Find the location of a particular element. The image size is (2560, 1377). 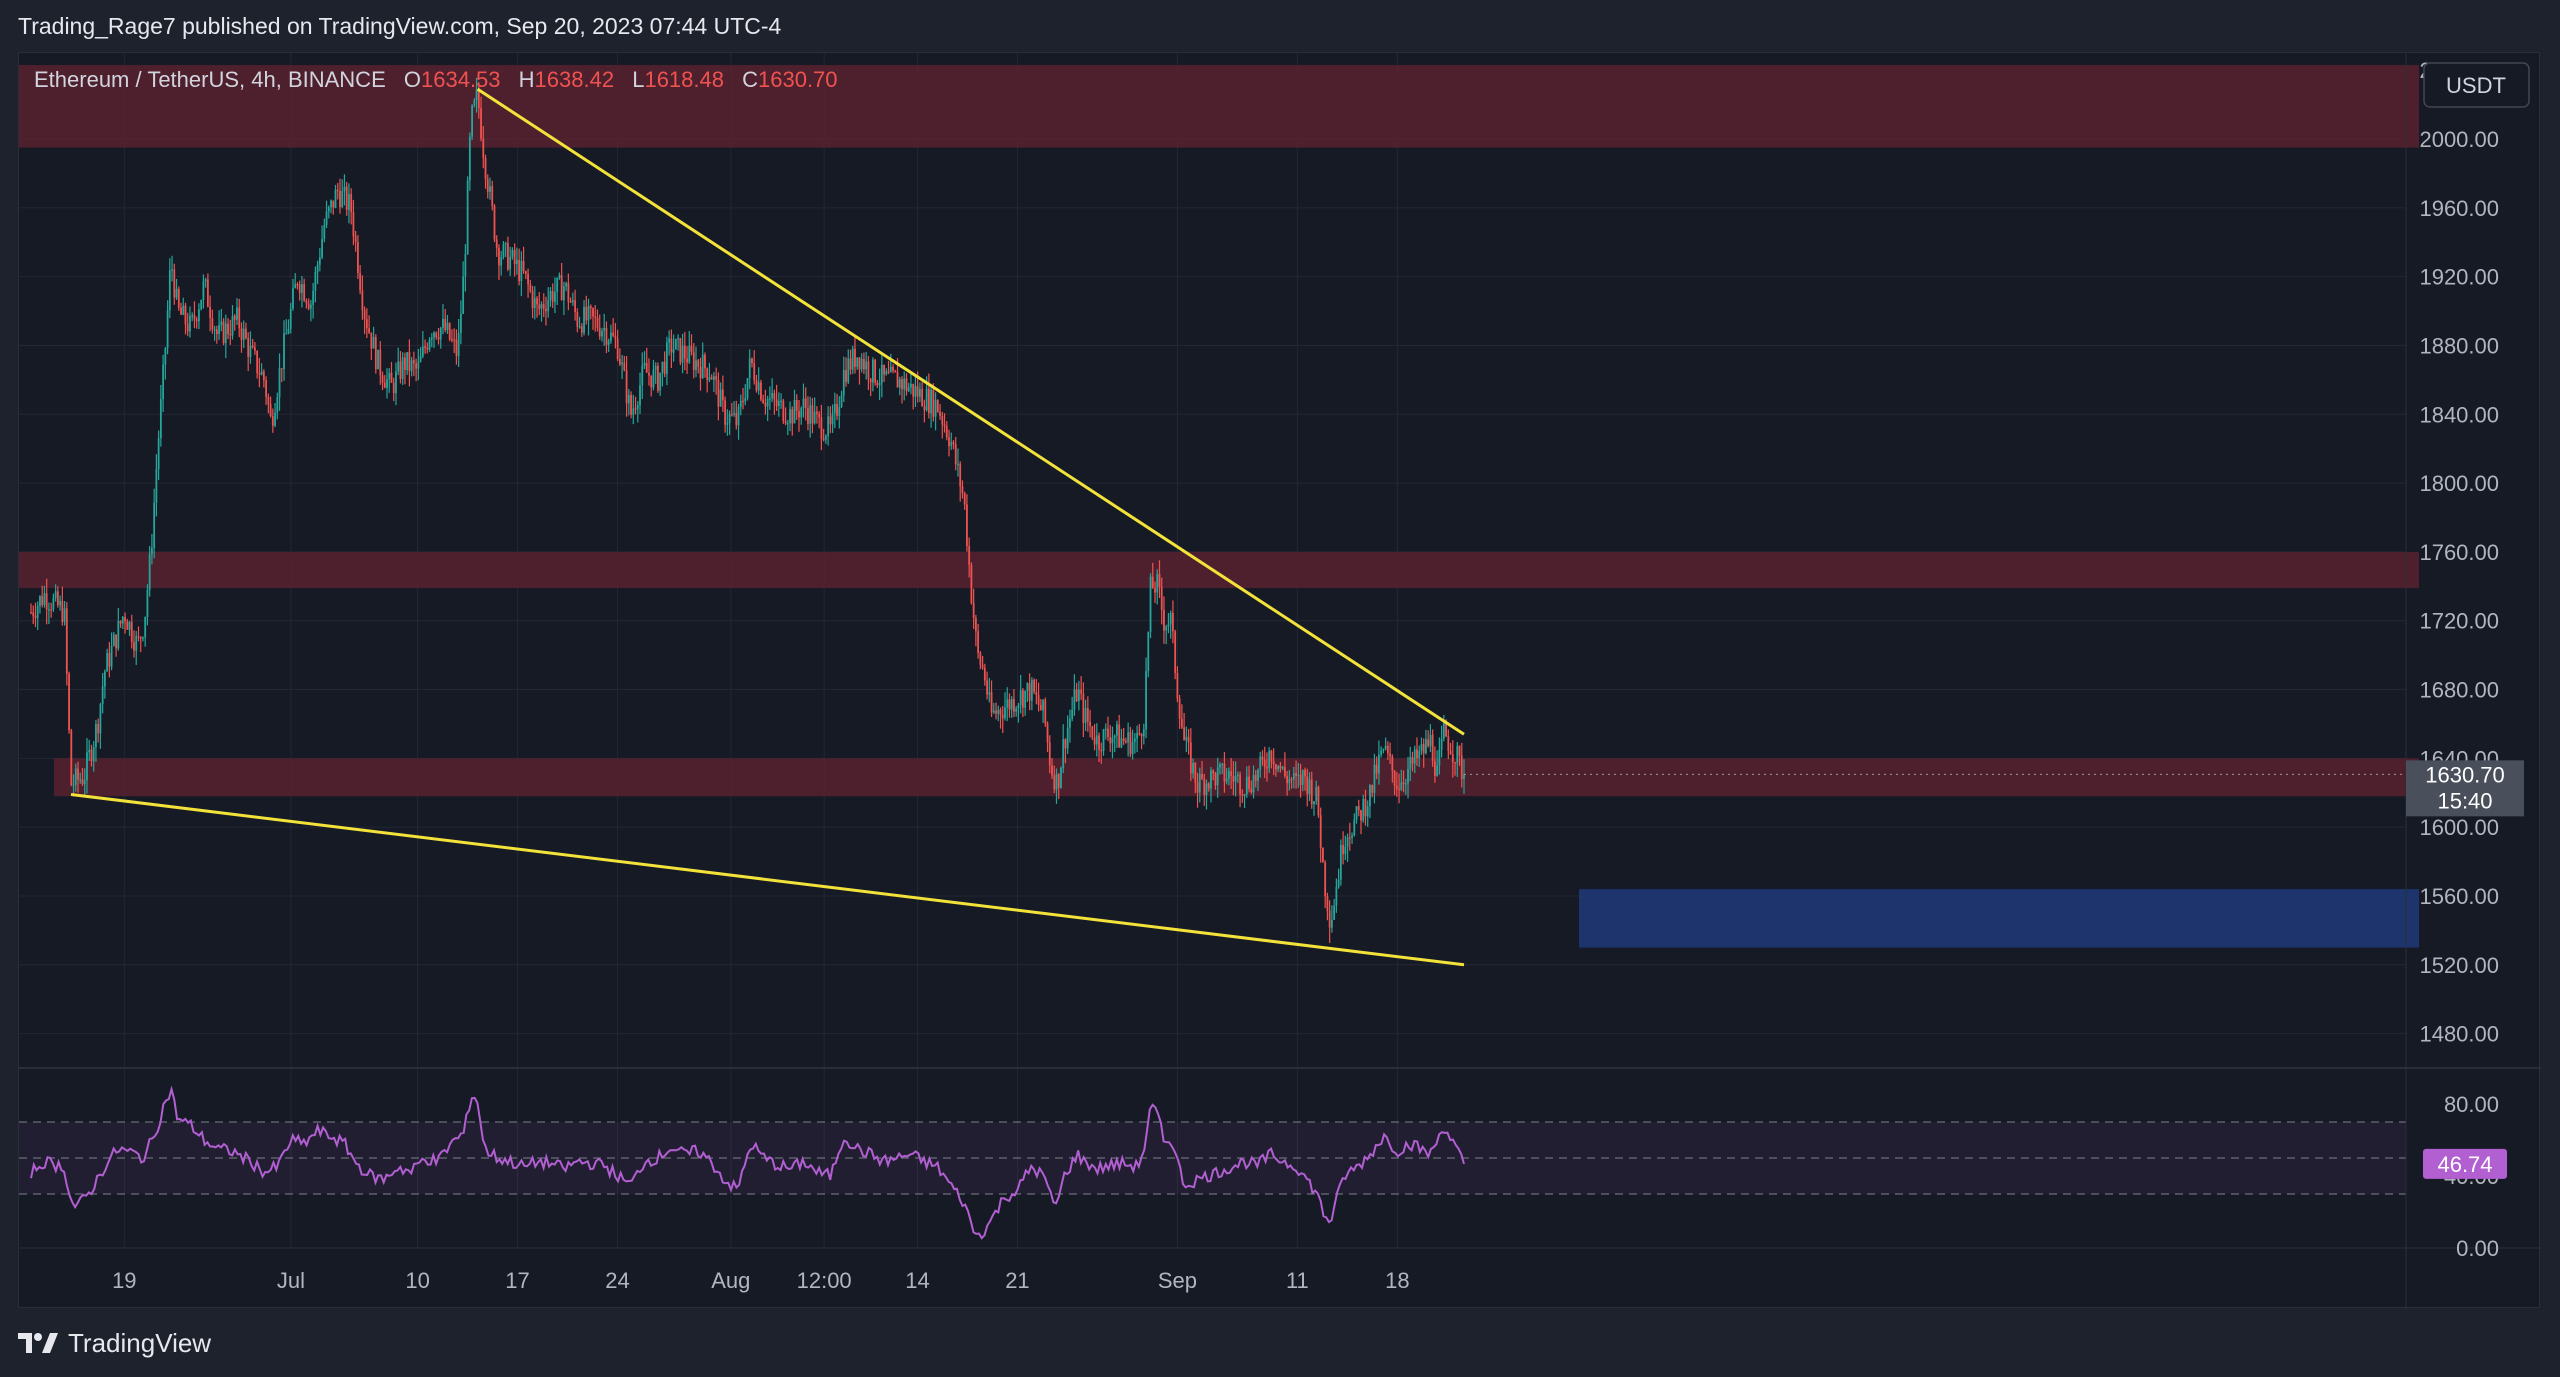

symbol-name: Ethereum / TetherUS, 4h, BINANCE is located at coordinates (210, 79).